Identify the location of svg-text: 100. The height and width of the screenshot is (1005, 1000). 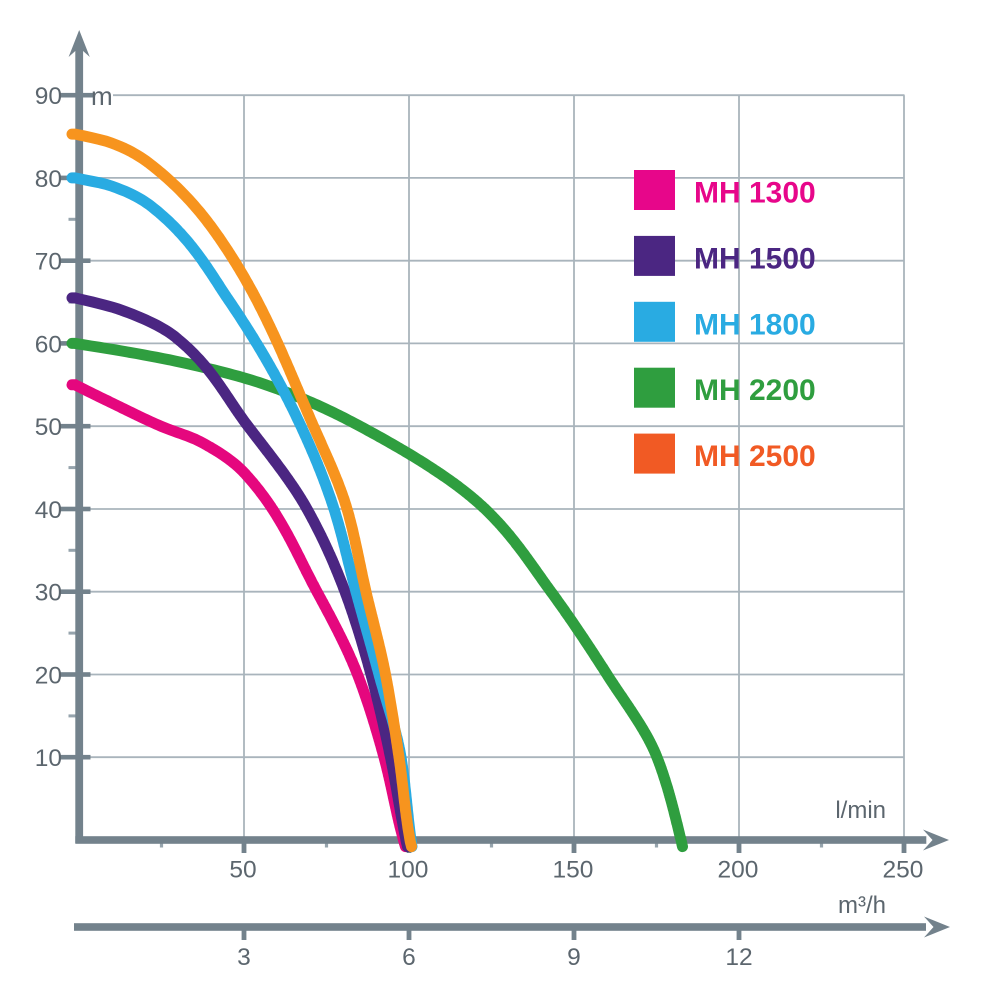
(408, 870).